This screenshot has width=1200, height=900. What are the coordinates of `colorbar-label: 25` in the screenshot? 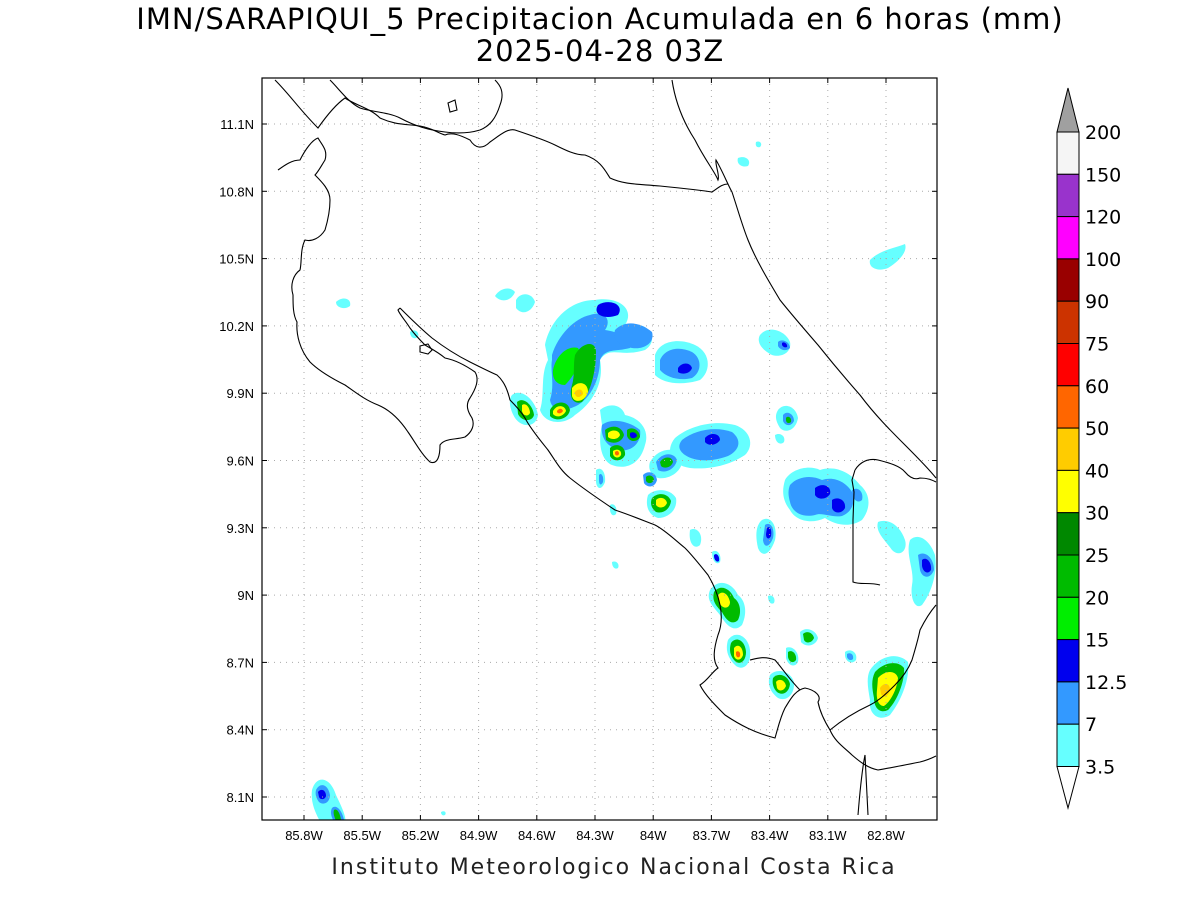 It's located at (1097, 556).